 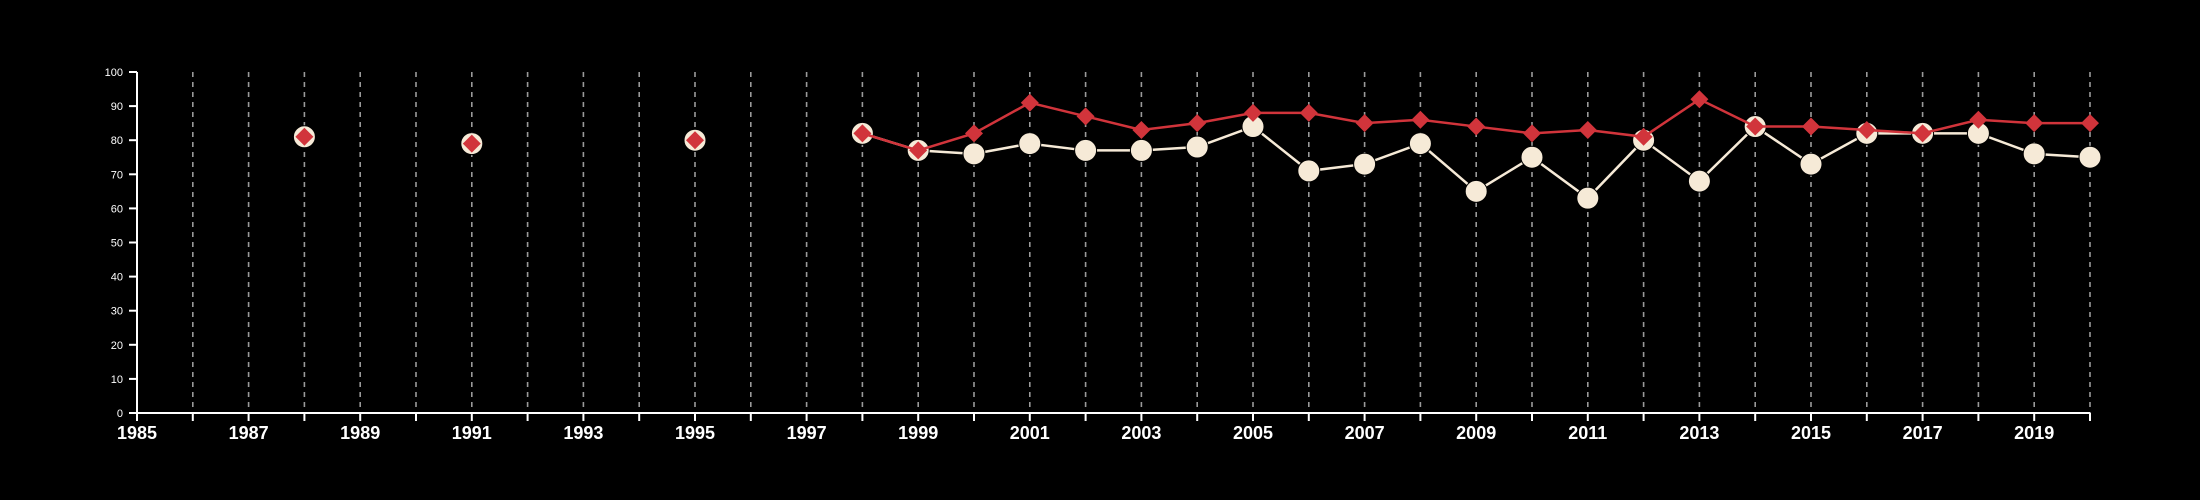 I want to click on x-tick-label: 1997, so click(x=807, y=433).